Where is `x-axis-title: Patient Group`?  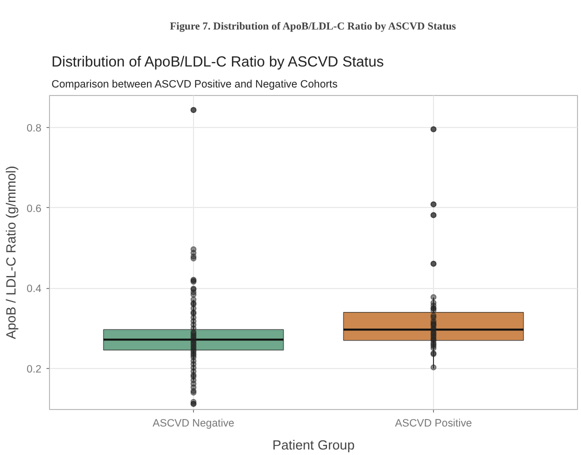
x-axis-title: Patient Group is located at coordinates (313, 445).